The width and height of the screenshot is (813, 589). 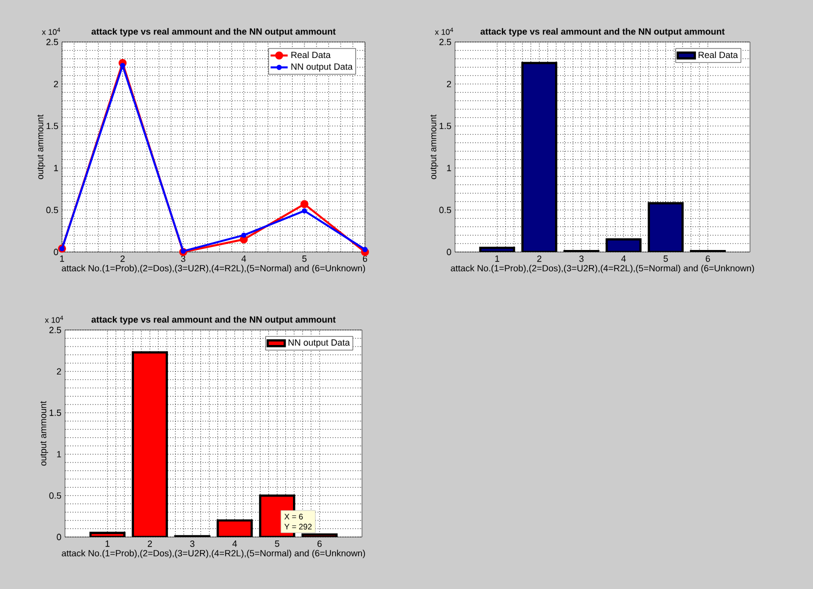 I want to click on annotation: Y = 292, so click(x=298, y=527).